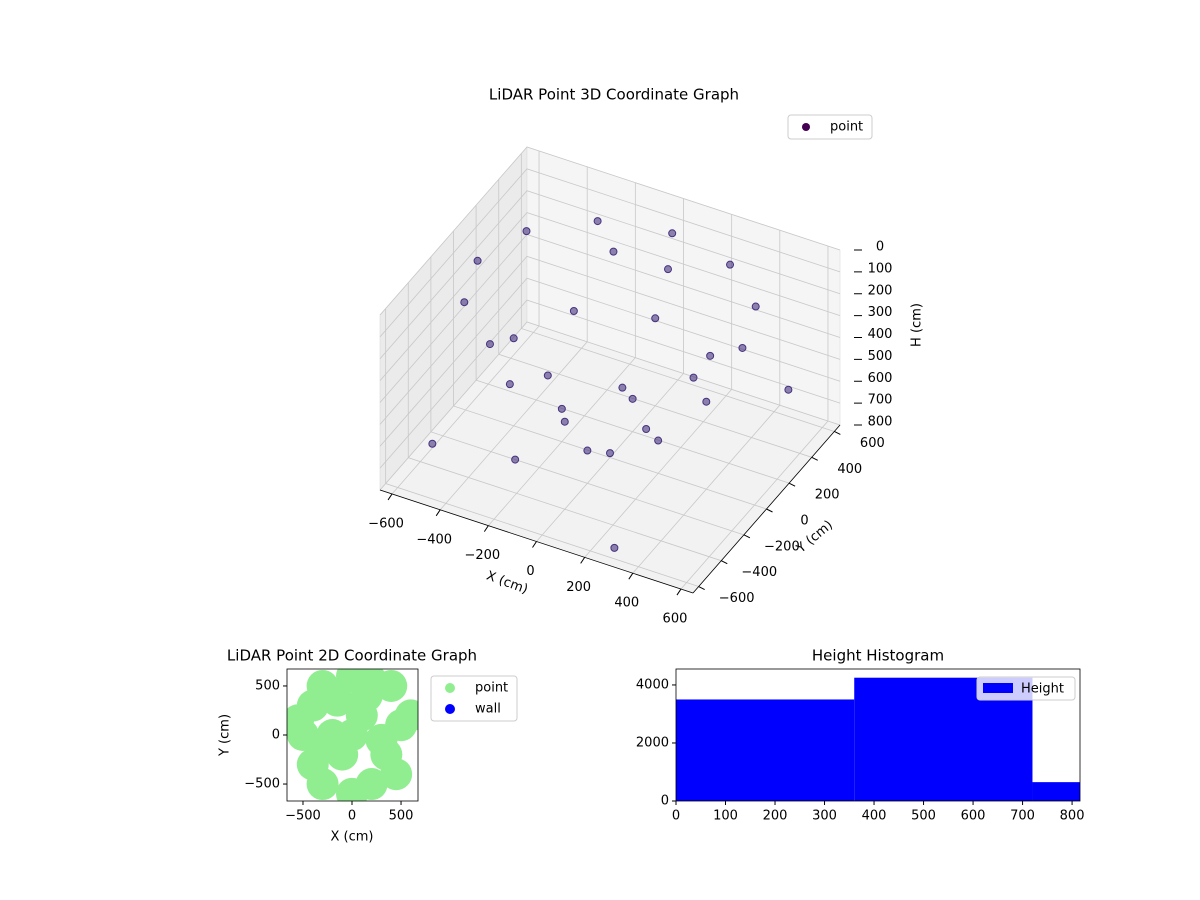  What do you see at coordinates (998, 688) in the screenshot?
I see `legend-patch` at bounding box center [998, 688].